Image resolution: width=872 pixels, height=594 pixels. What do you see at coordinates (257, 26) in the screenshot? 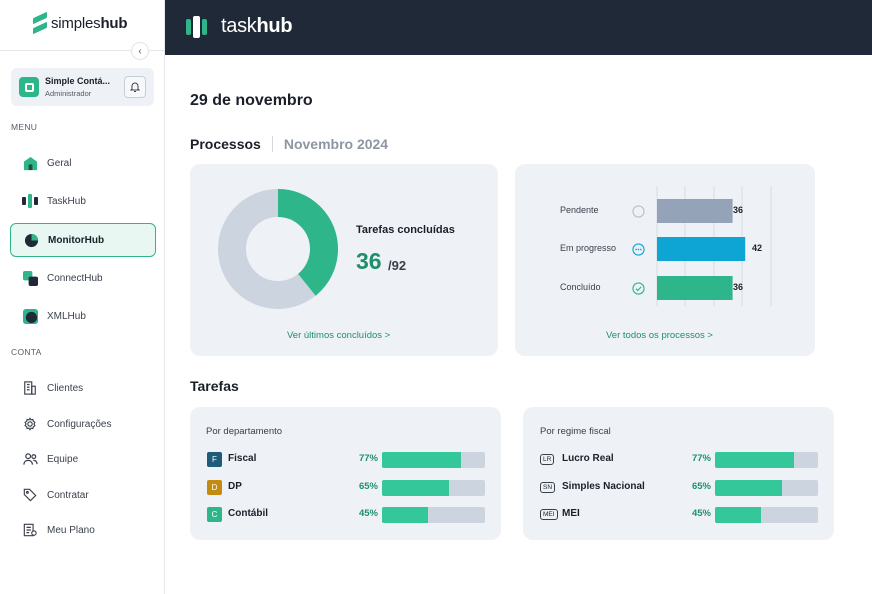
I see `app-title: taskhub` at bounding box center [257, 26].